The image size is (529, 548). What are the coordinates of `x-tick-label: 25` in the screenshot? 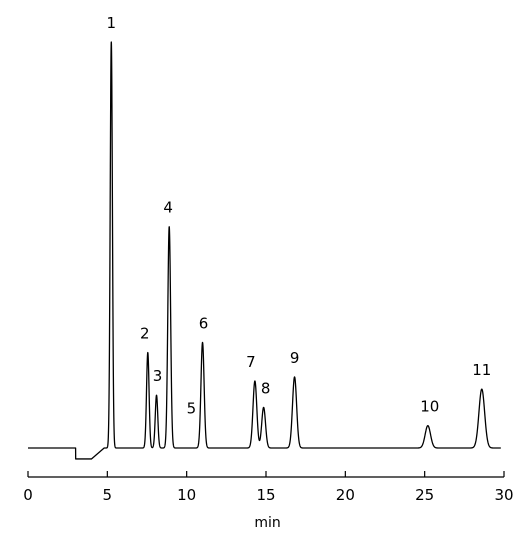 It's located at (424, 495).